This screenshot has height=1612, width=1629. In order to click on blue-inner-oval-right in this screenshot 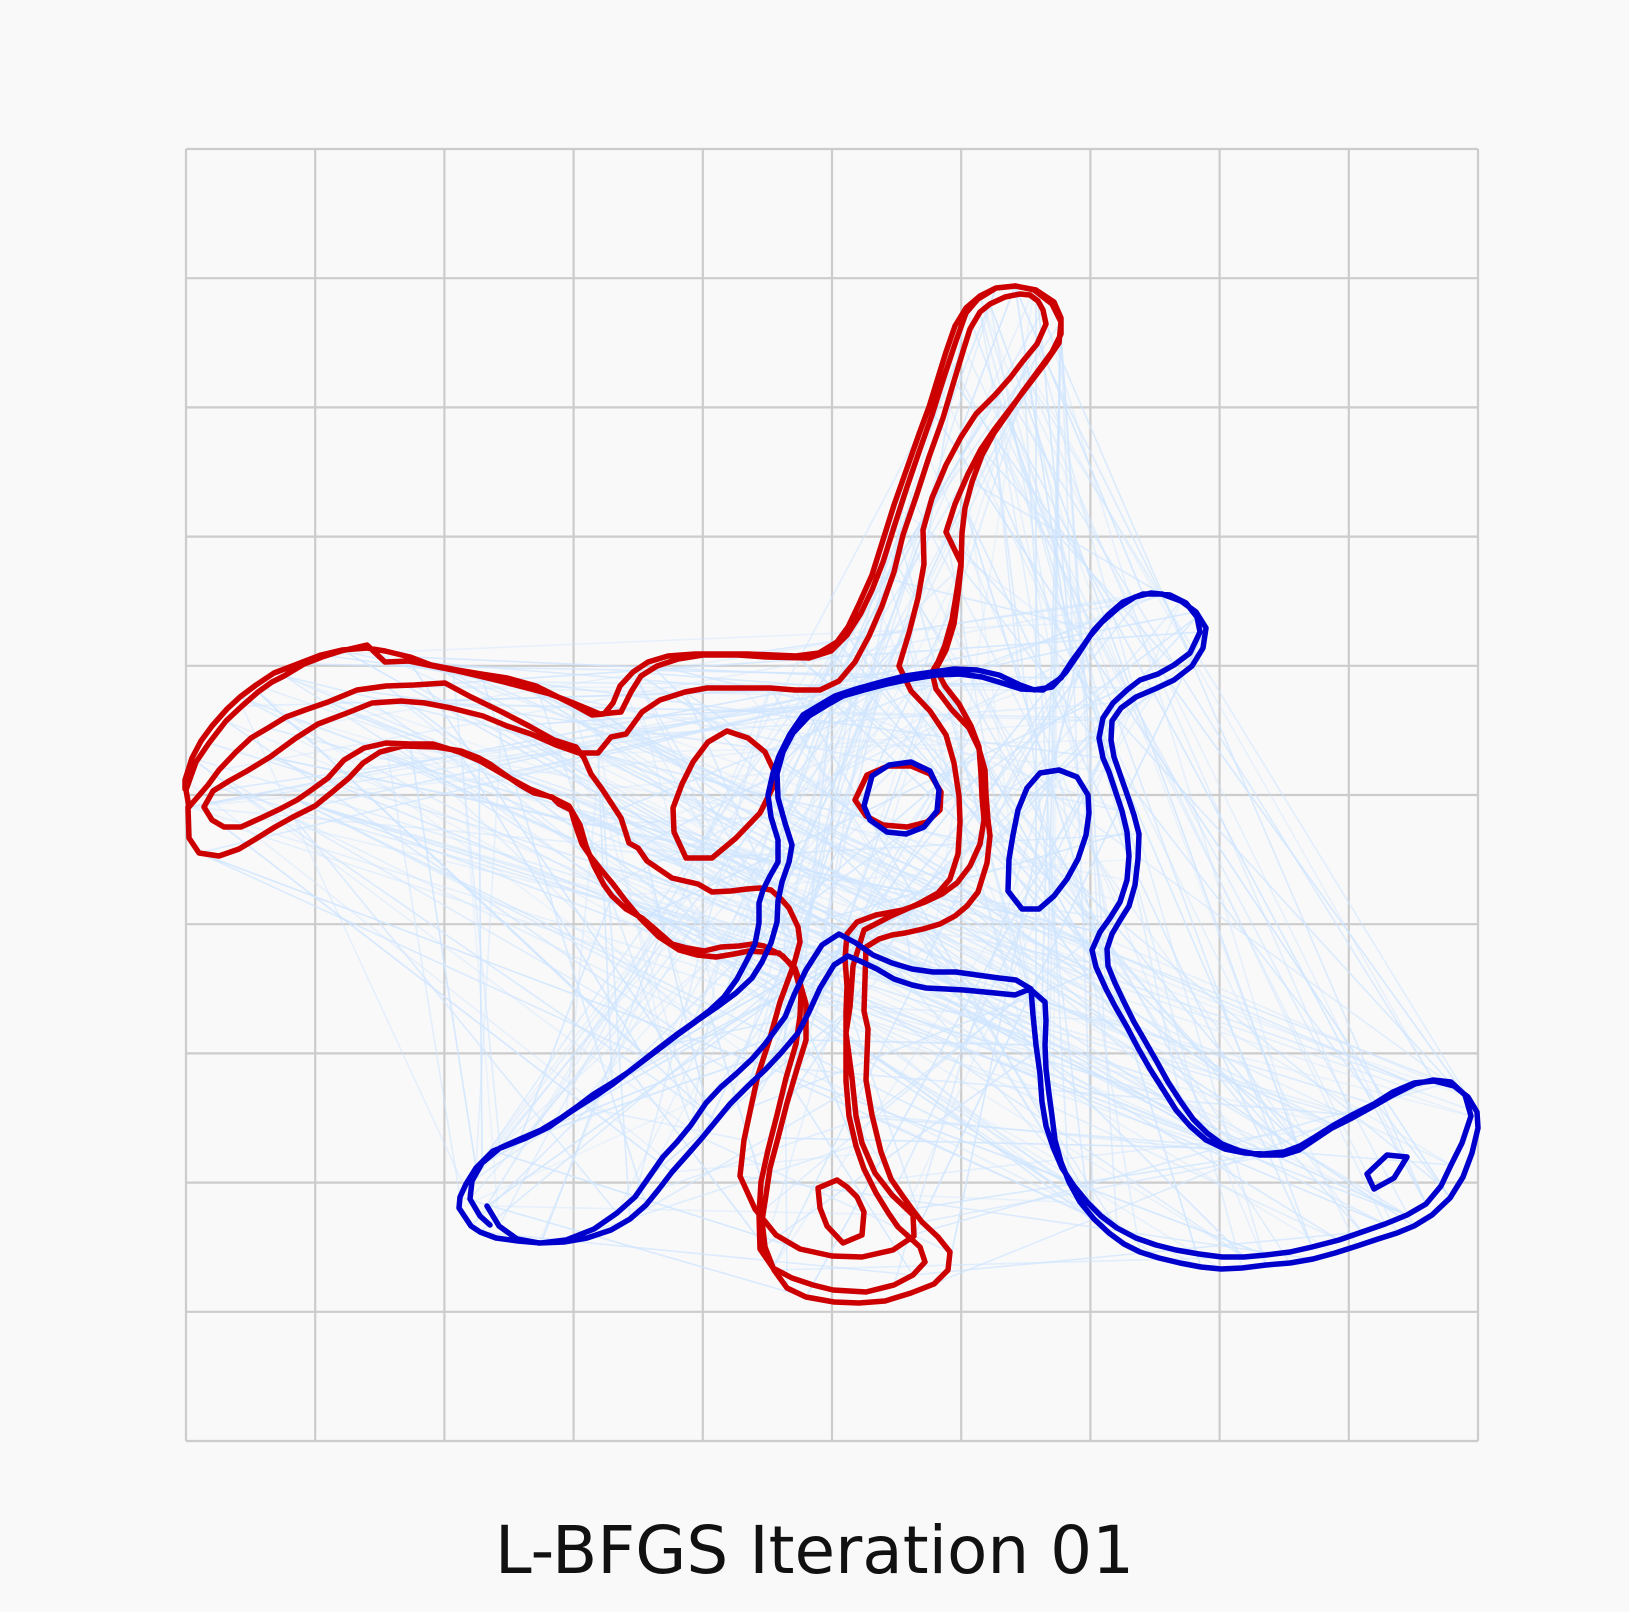, I will do `click(1048, 839)`.